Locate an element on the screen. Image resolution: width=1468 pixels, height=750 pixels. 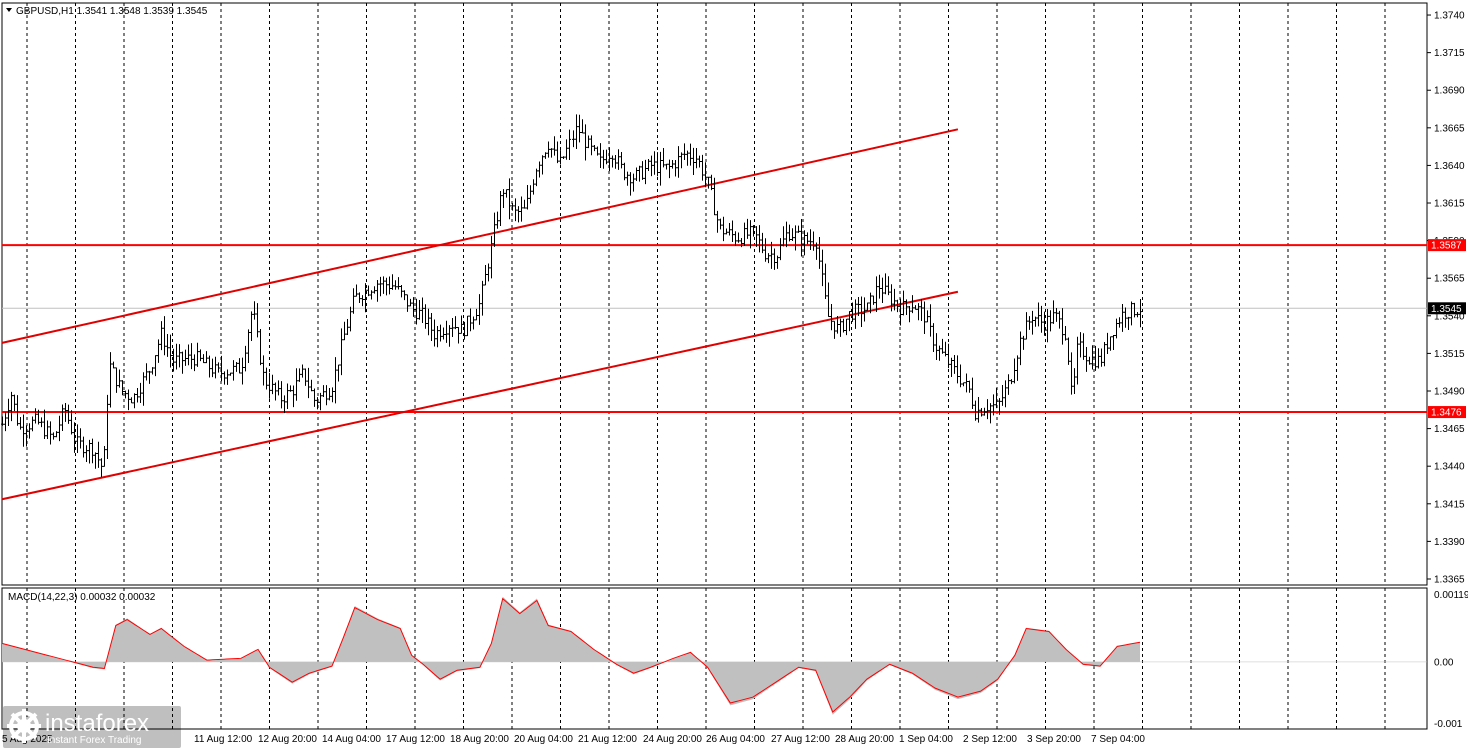
level-price-tag is located at coordinates (1447, 245).